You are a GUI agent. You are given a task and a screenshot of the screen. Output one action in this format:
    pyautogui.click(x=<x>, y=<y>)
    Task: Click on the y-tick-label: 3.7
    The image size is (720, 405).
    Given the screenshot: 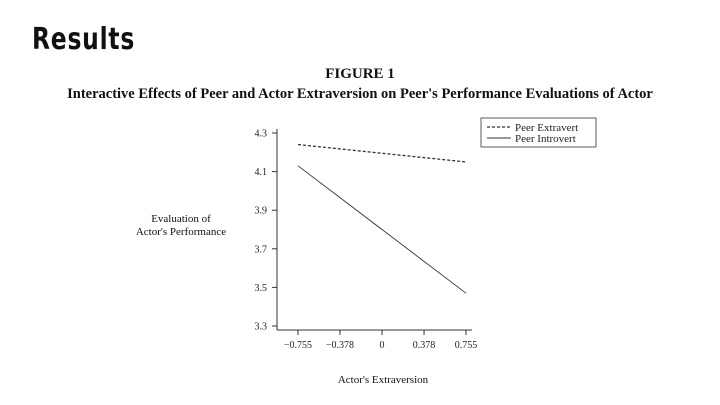 What is the action you would take?
    pyautogui.click(x=261, y=249)
    